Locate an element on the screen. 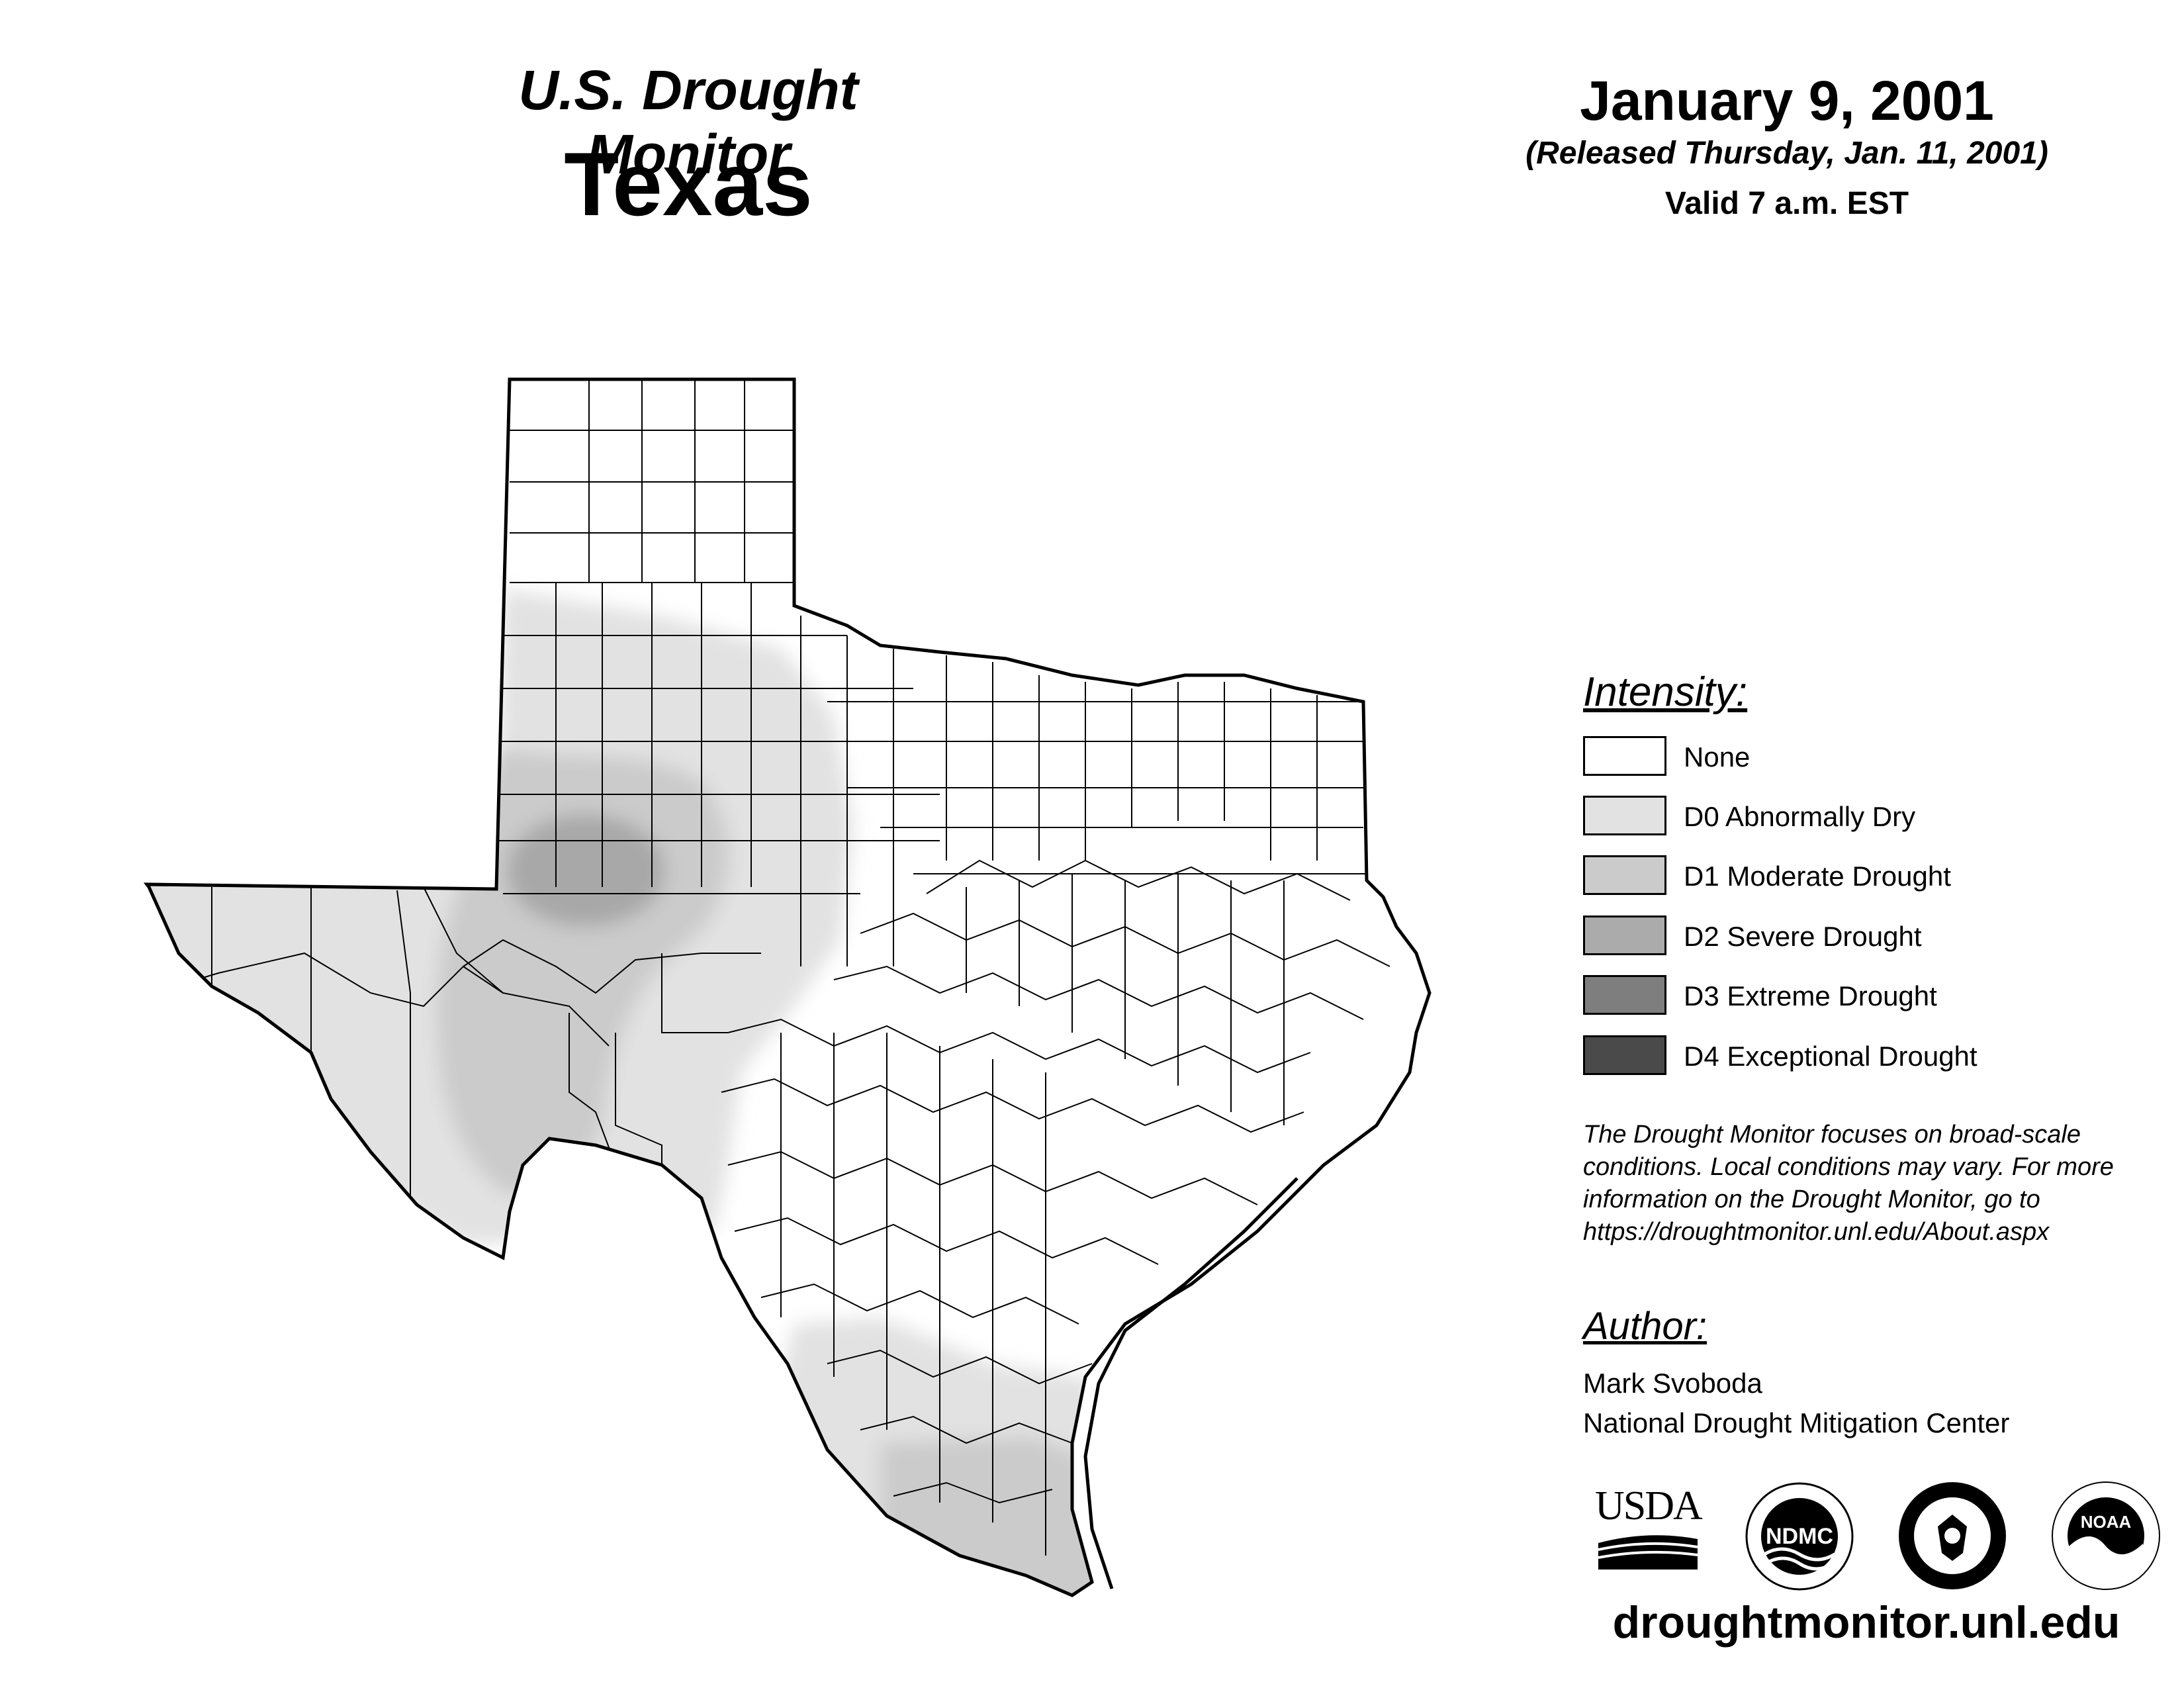 The height and width of the screenshot is (1688, 2184). d2-panhandle-region is located at coordinates (585, 870).